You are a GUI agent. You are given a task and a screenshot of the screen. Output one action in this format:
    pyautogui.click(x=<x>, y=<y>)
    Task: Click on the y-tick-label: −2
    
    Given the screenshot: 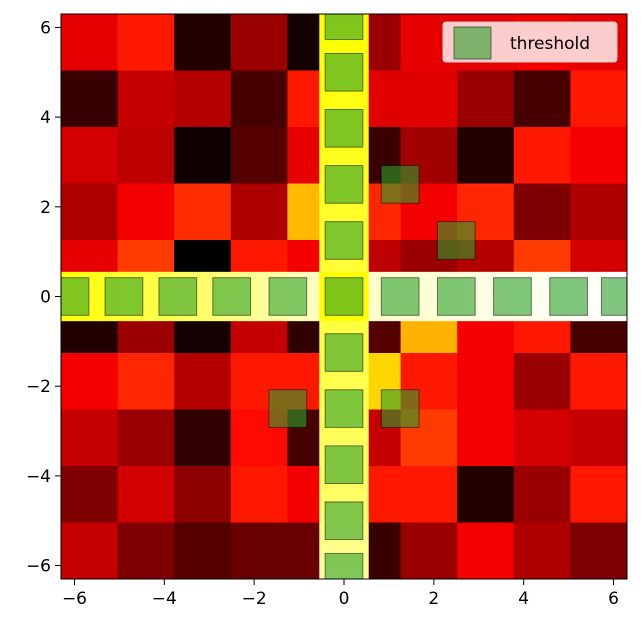 What is the action you would take?
    pyautogui.click(x=38, y=387)
    